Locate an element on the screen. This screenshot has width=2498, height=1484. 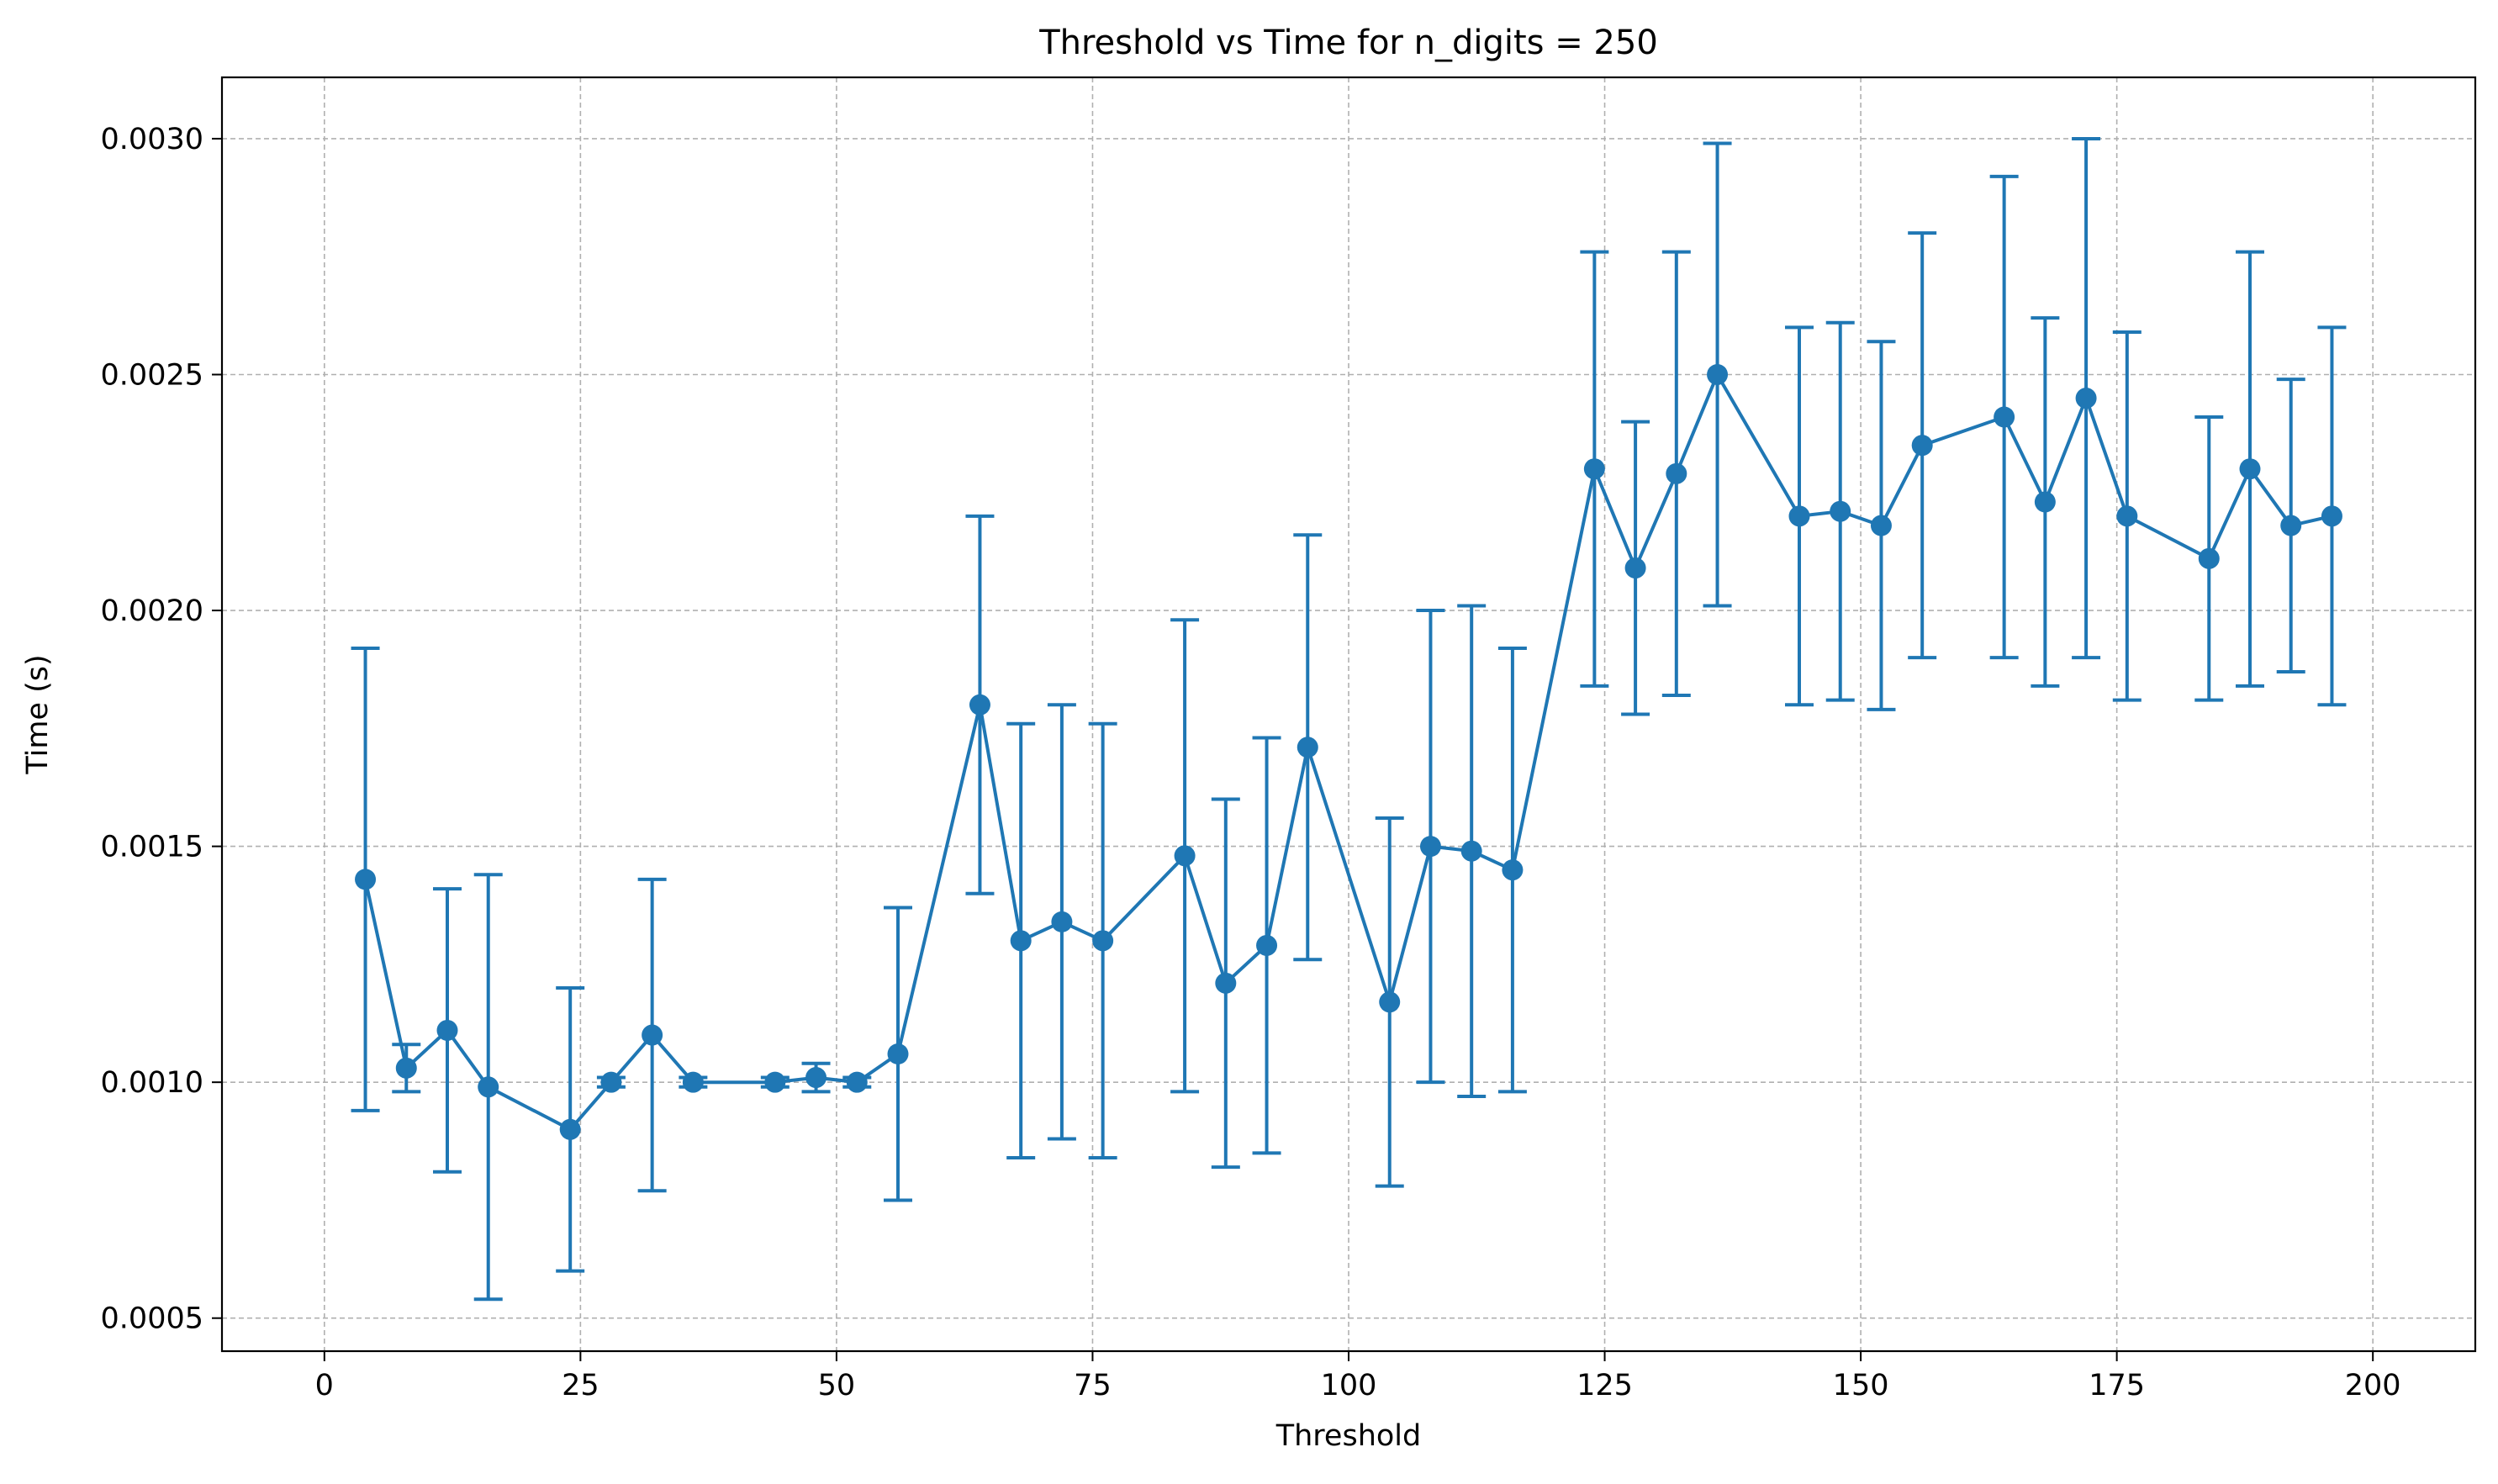
chart-title: Threshold vs Time for n_digits = 250 is located at coordinates (1348, 43).